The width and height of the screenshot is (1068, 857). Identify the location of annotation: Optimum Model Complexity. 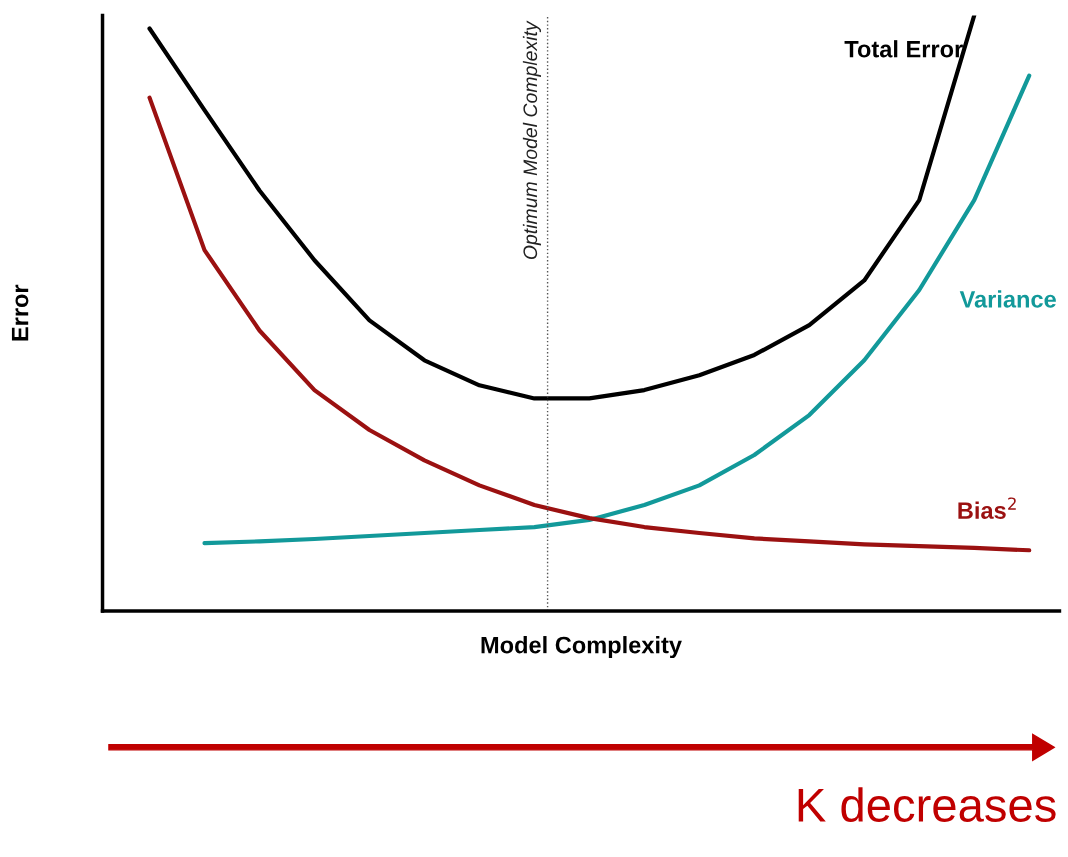
(531, 140).